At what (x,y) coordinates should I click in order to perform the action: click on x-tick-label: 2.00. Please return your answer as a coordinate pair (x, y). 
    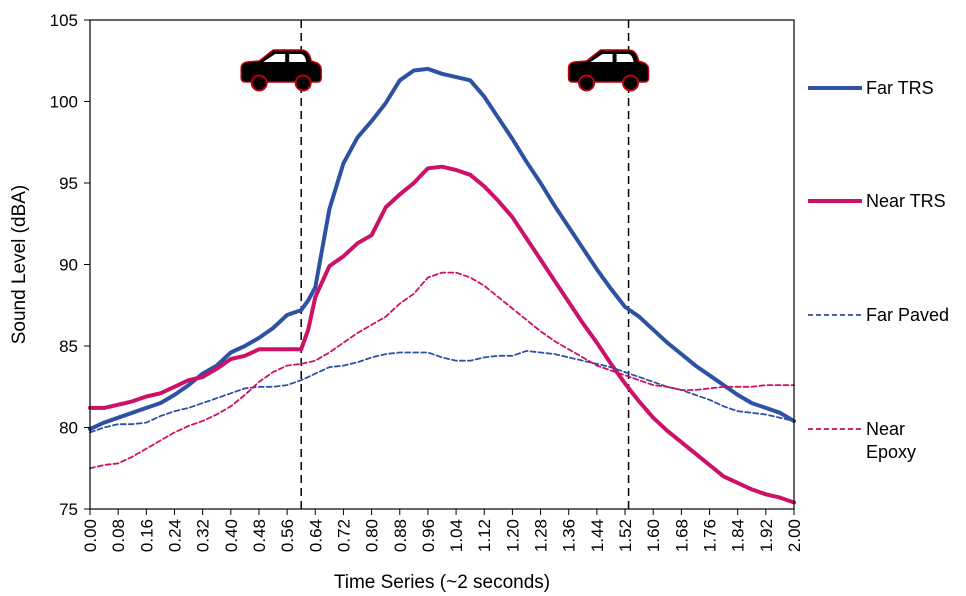
    Looking at the image, I should click on (794, 535).